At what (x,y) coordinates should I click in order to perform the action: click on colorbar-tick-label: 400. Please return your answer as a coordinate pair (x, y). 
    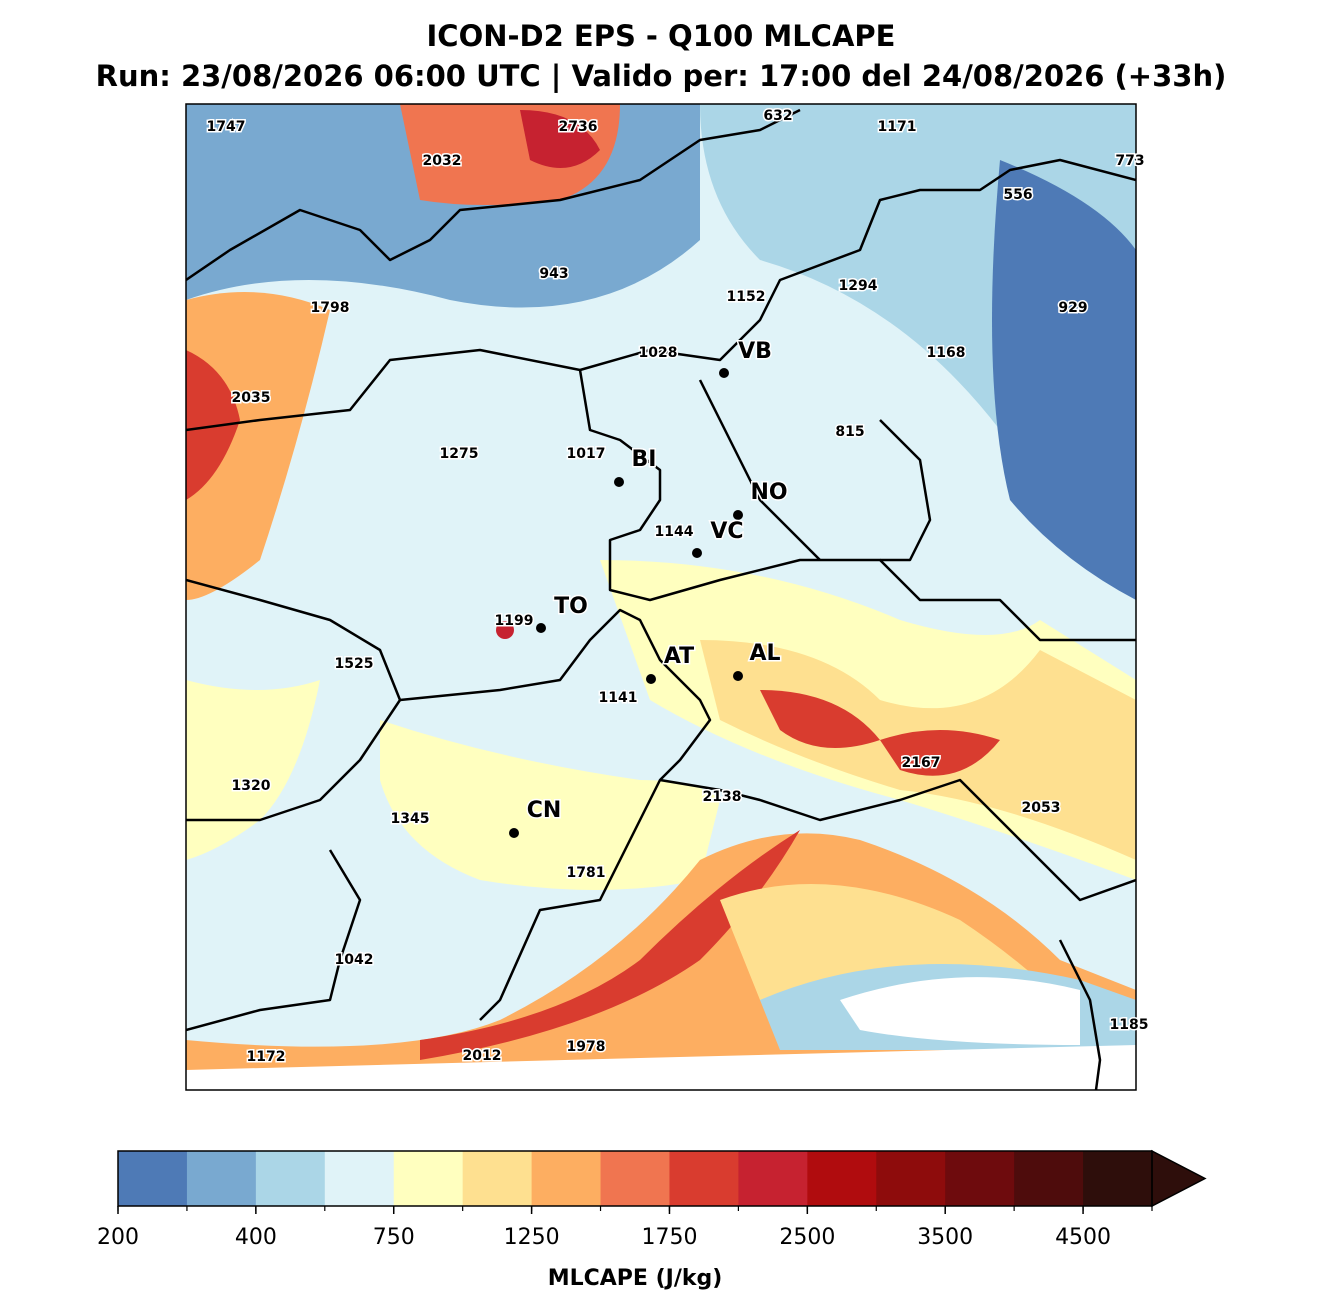
    Looking at the image, I should click on (256, 1237).